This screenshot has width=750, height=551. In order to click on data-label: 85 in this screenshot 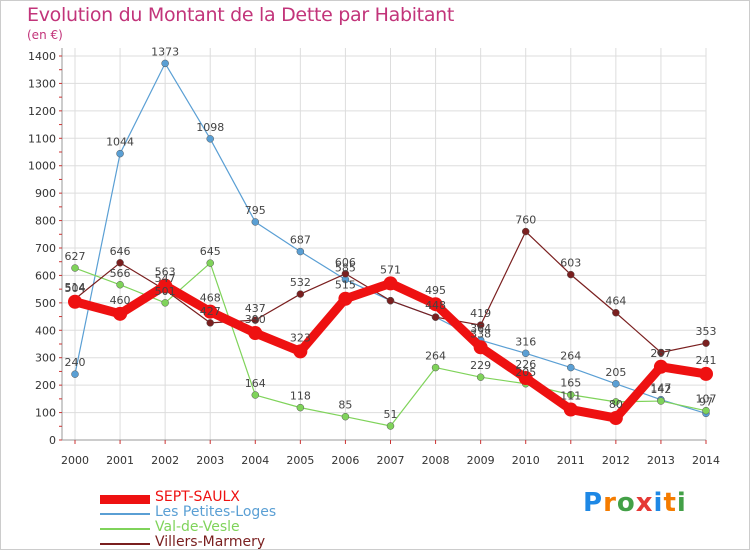, I will do `click(345, 405)`.